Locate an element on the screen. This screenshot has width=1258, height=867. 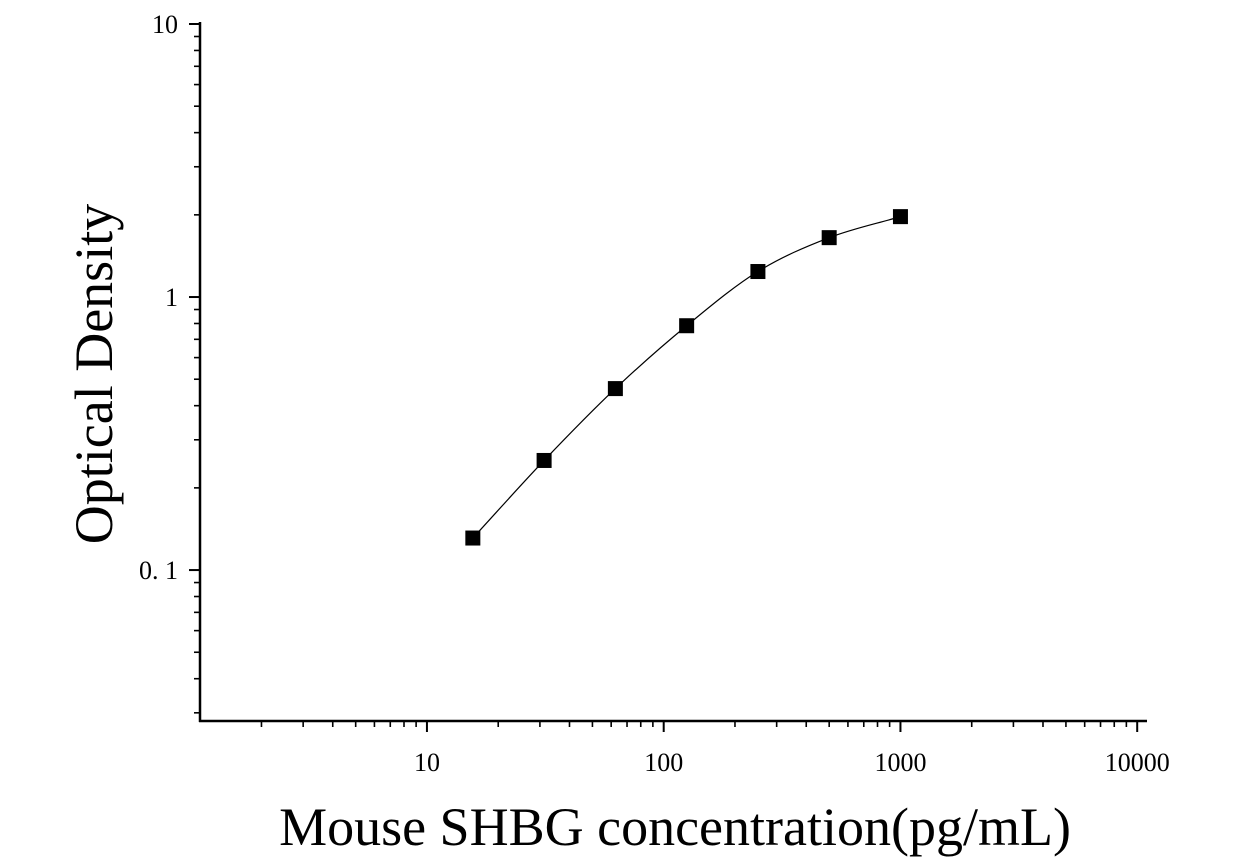
x-axis-title: Mouse SHBG concentration(pg/mL) is located at coordinates (675, 827).